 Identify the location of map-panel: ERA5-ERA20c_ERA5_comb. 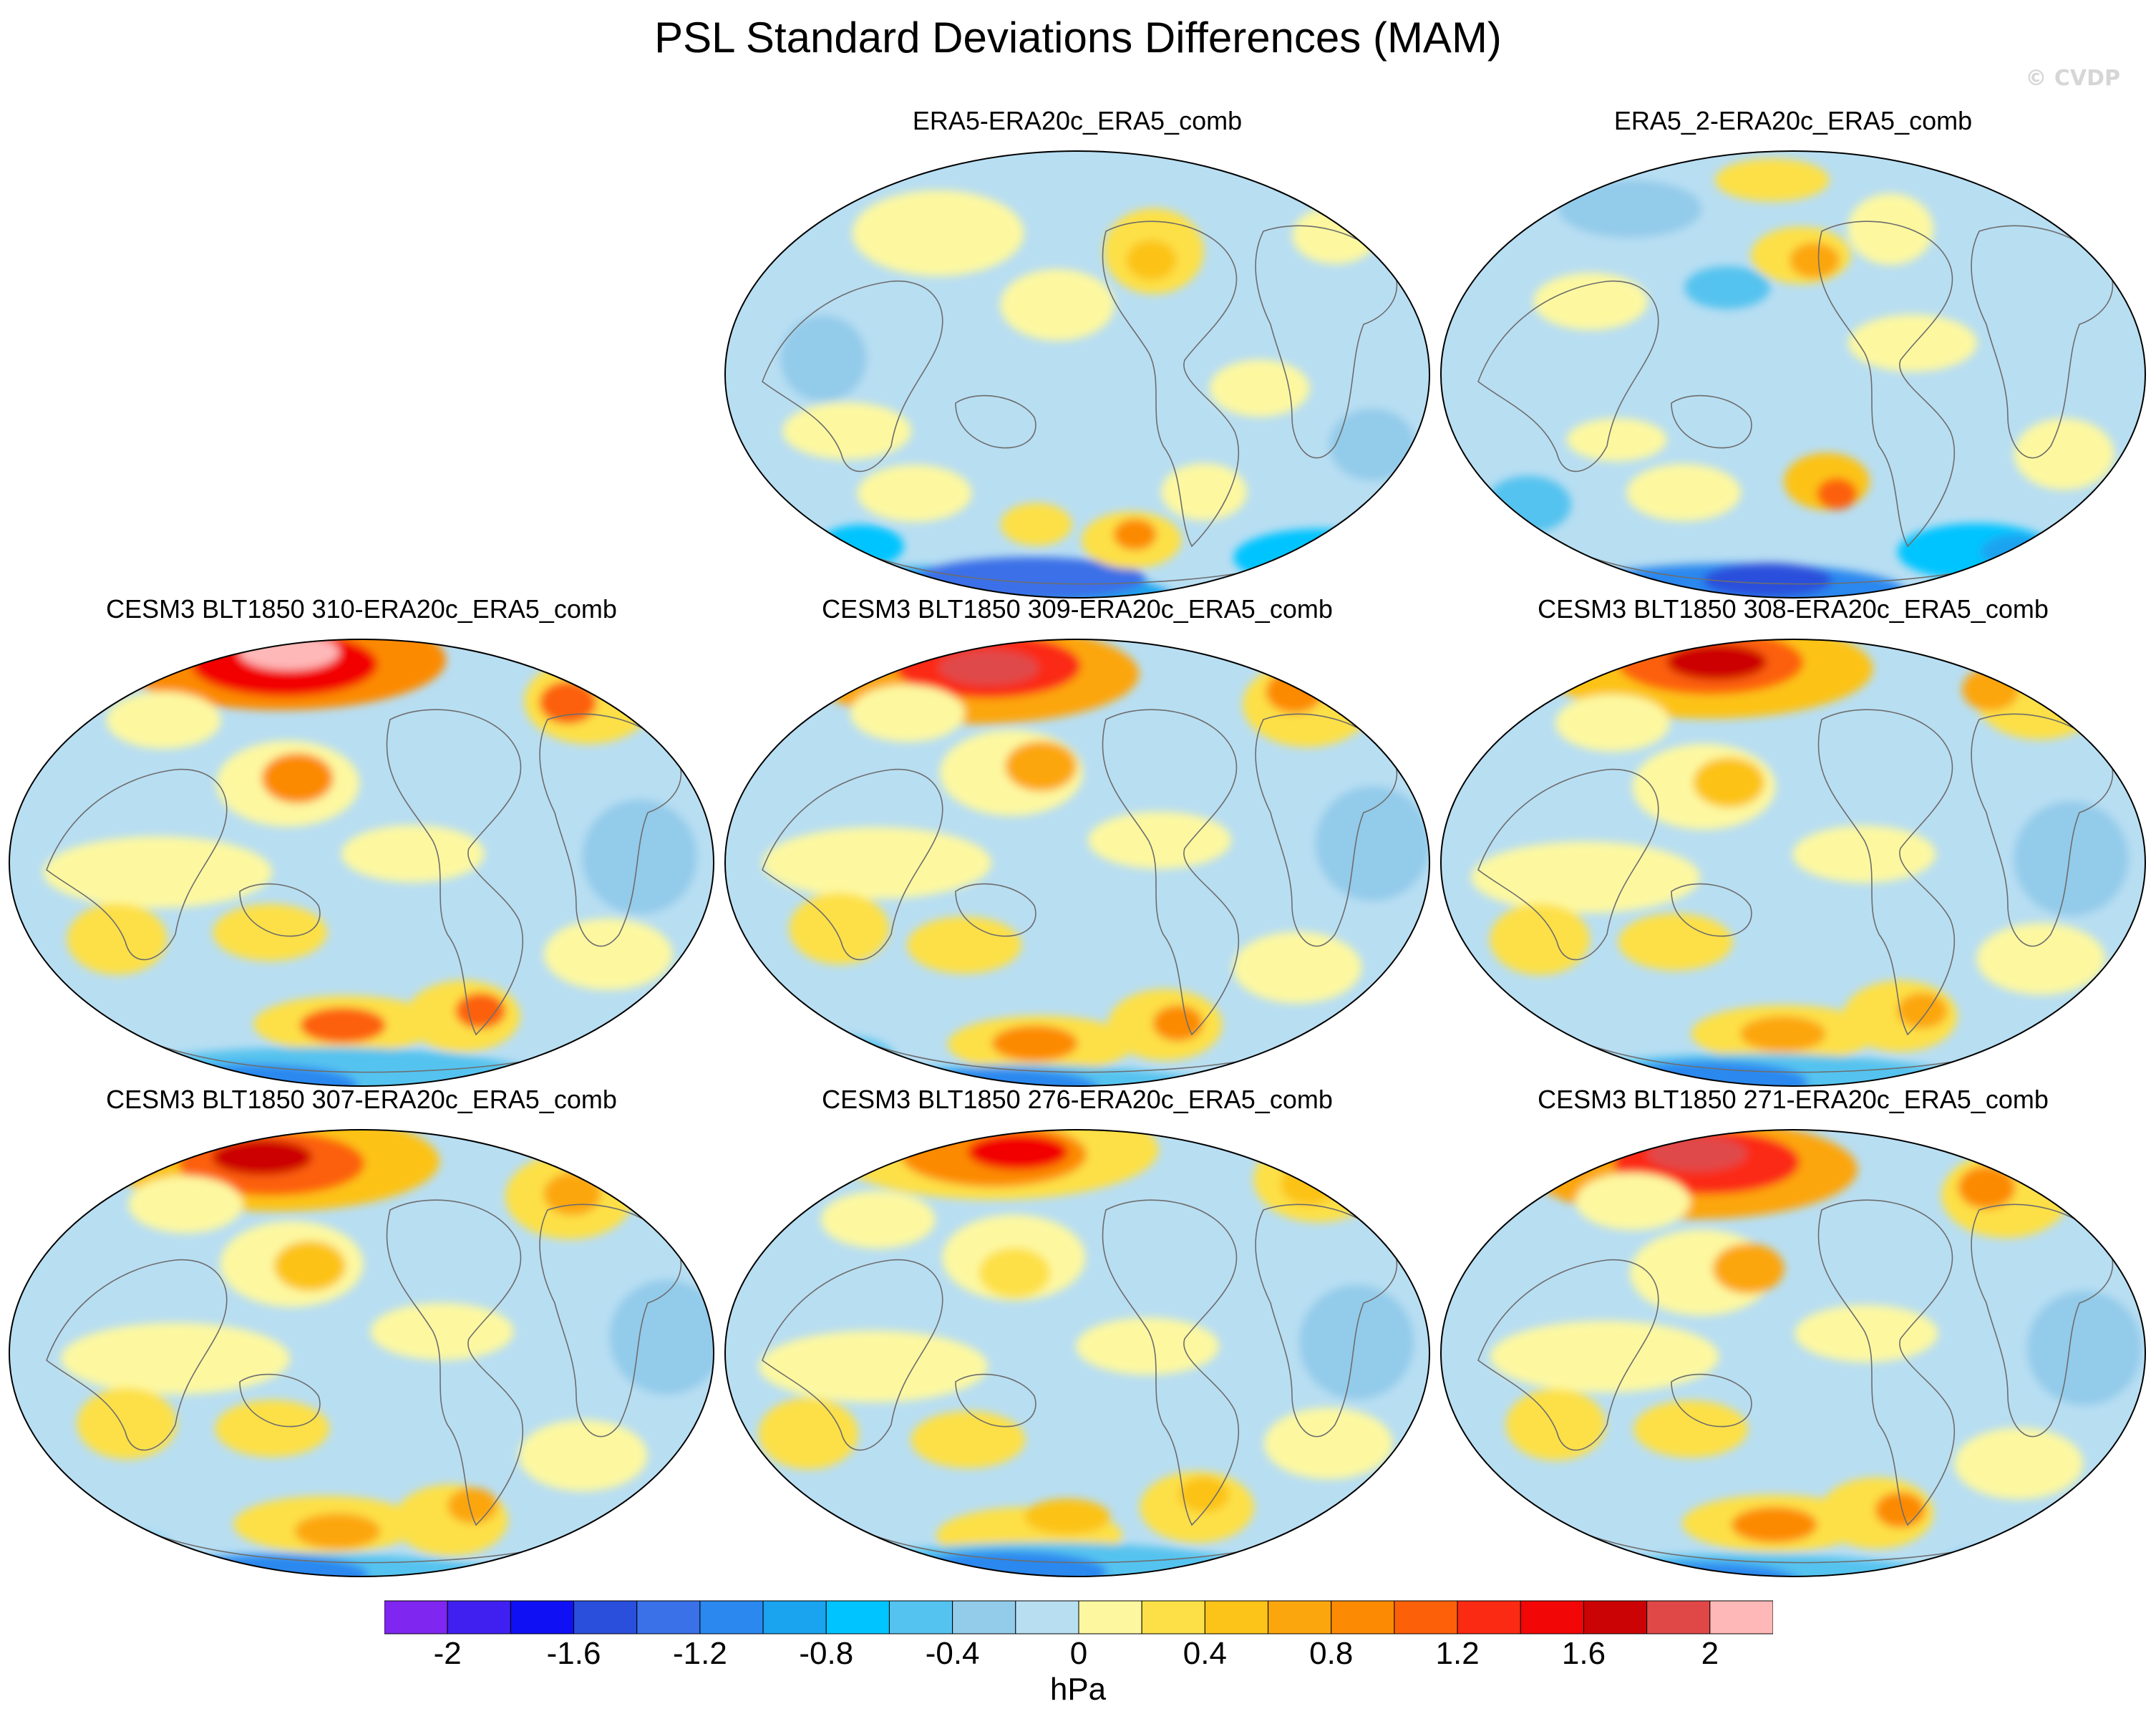
(1077, 356).